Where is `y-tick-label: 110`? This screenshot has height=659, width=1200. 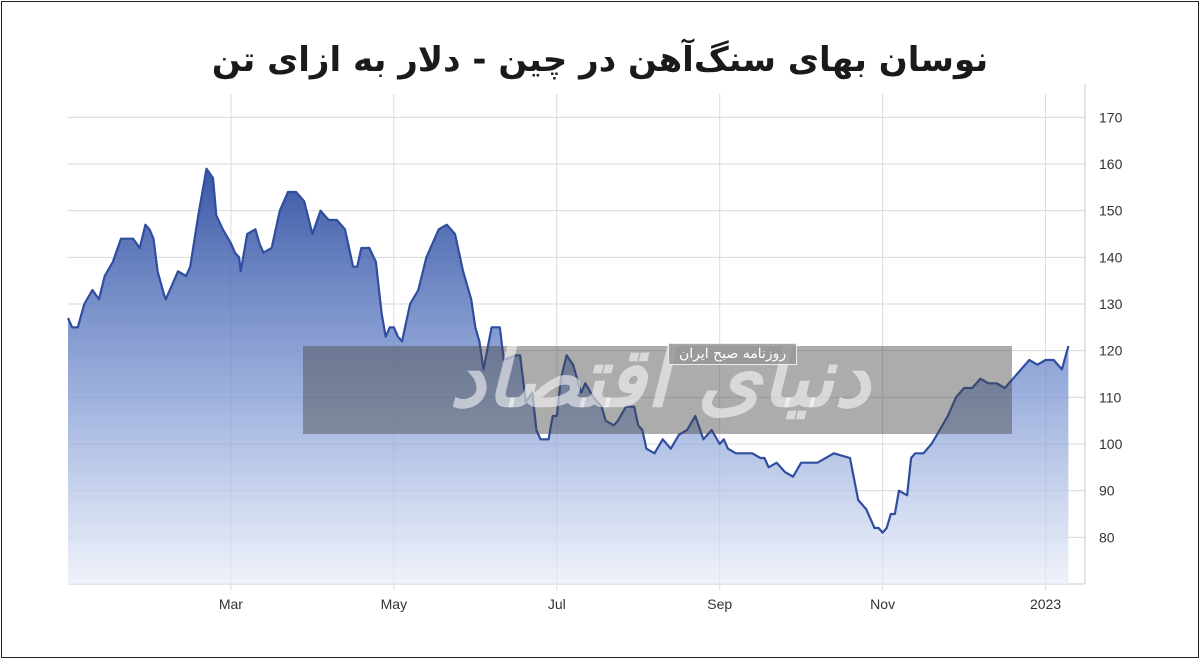
y-tick-label: 110 is located at coordinates (1110, 397).